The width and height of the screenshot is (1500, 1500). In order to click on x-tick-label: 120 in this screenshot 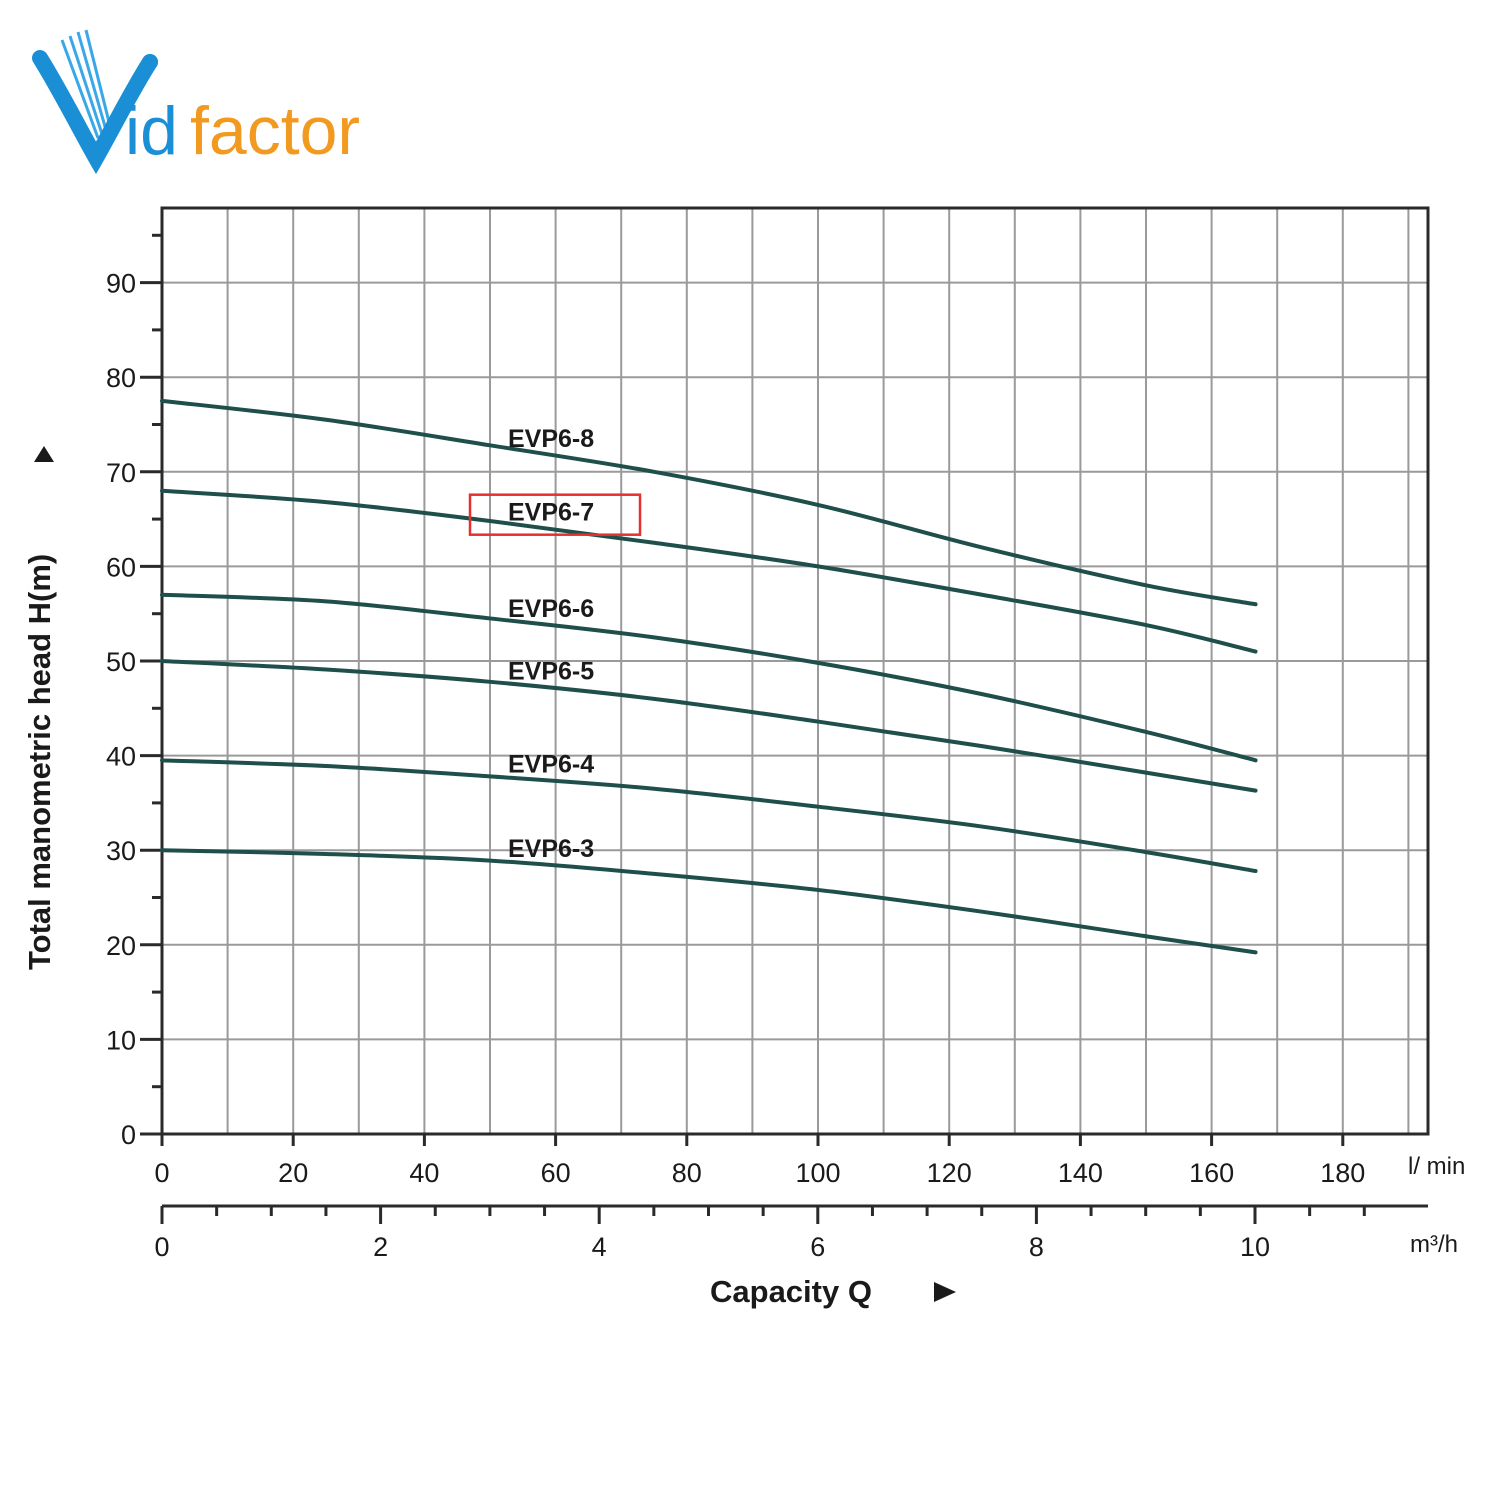, I will do `click(949, 1173)`.